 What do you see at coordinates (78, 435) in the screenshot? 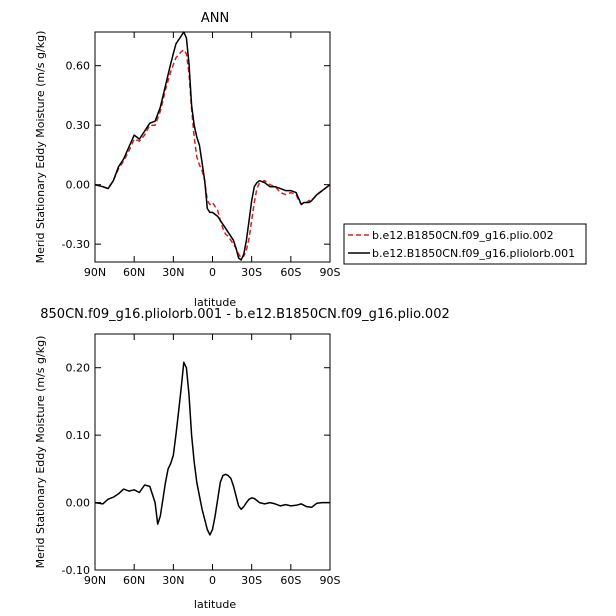
I see `y-tick-label: 0.10` at bounding box center [78, 435].